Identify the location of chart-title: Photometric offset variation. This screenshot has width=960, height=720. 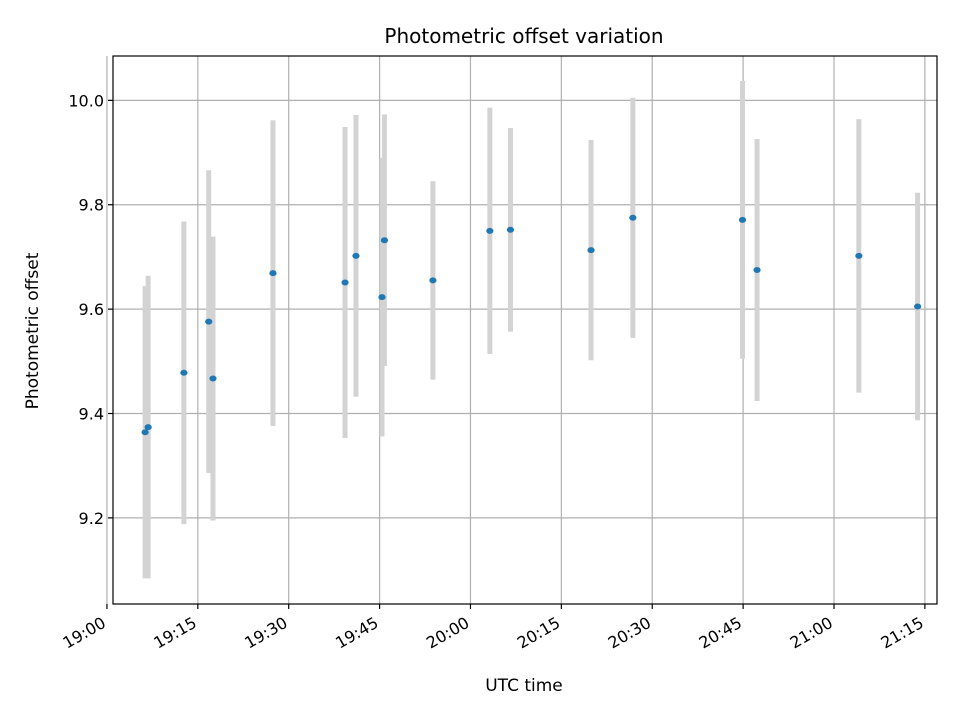
(523, 36).